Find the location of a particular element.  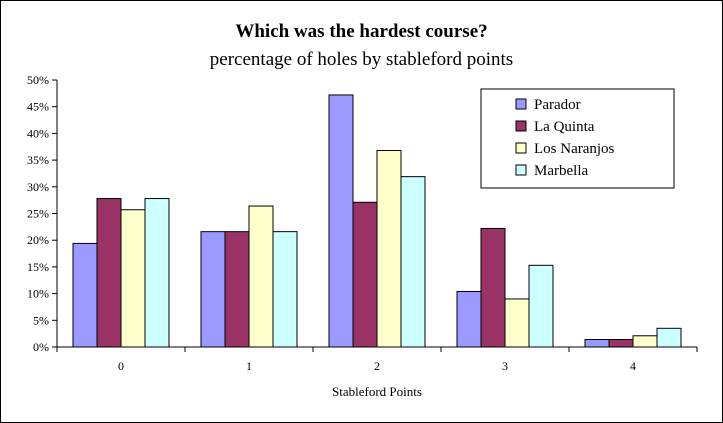

y-tick-label: 40% is located at coordinates (38, 133).